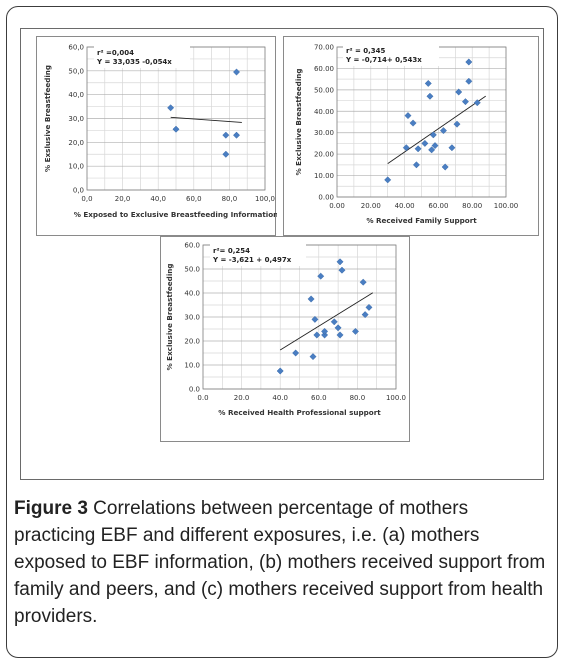  Describe the element at coordinates (324, 90) in the screenshot. I see `y-tick-label: 50.00` at that location.